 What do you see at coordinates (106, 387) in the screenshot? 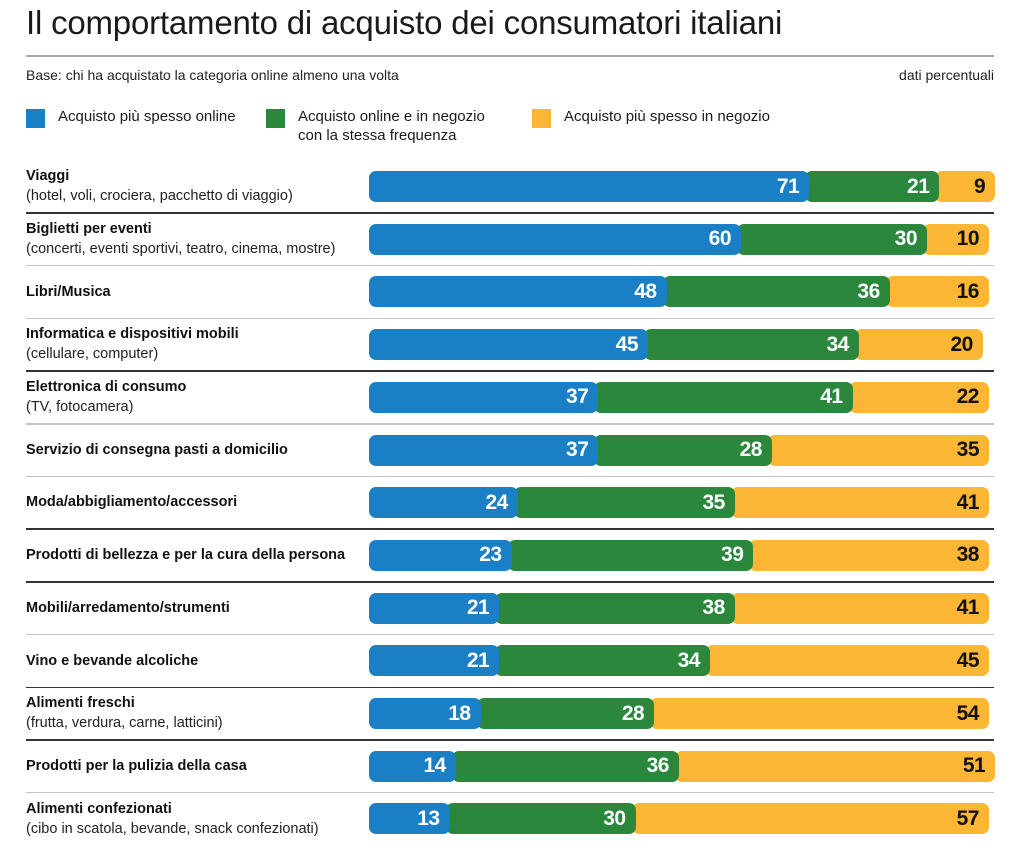
I see `category-title: Elettronica di consumo` at bounding box center [106, 387].